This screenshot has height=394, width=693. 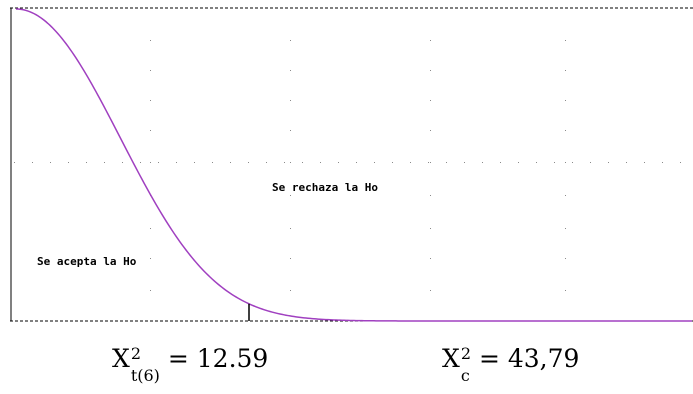 I want to click on formula-subscript: c, so click(x=465, y=375).